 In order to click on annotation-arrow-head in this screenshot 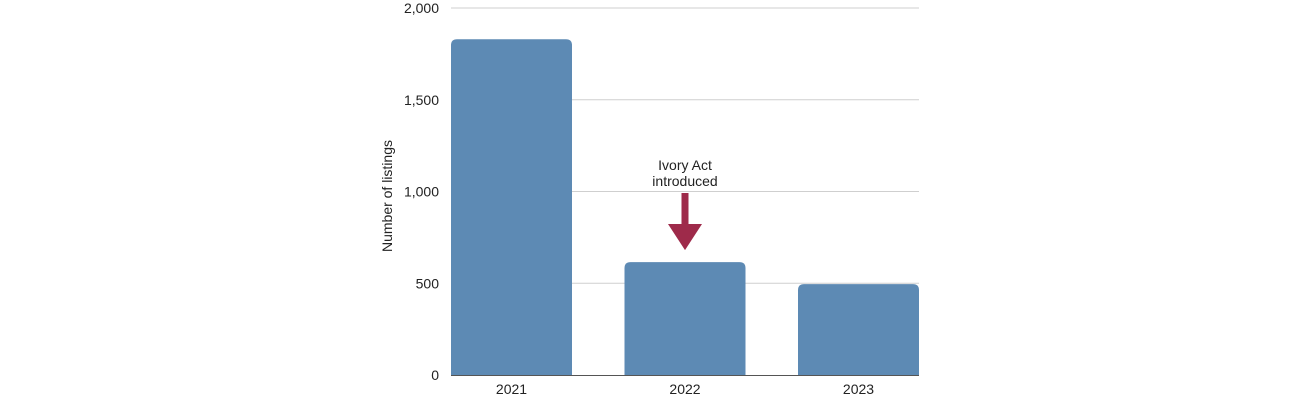, I will do `click(685, 237)`.